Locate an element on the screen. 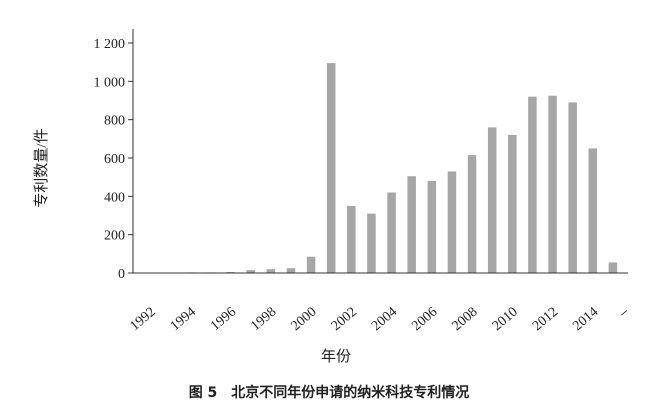 The width and height of the screenshot is (658, 412). bar-2008 is located at coordinates (472, 214).